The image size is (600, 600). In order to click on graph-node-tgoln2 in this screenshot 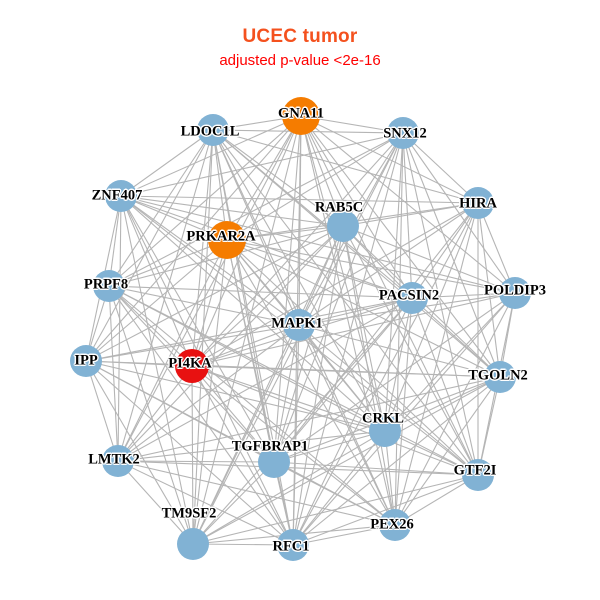, I will do `click(500, 377)`.